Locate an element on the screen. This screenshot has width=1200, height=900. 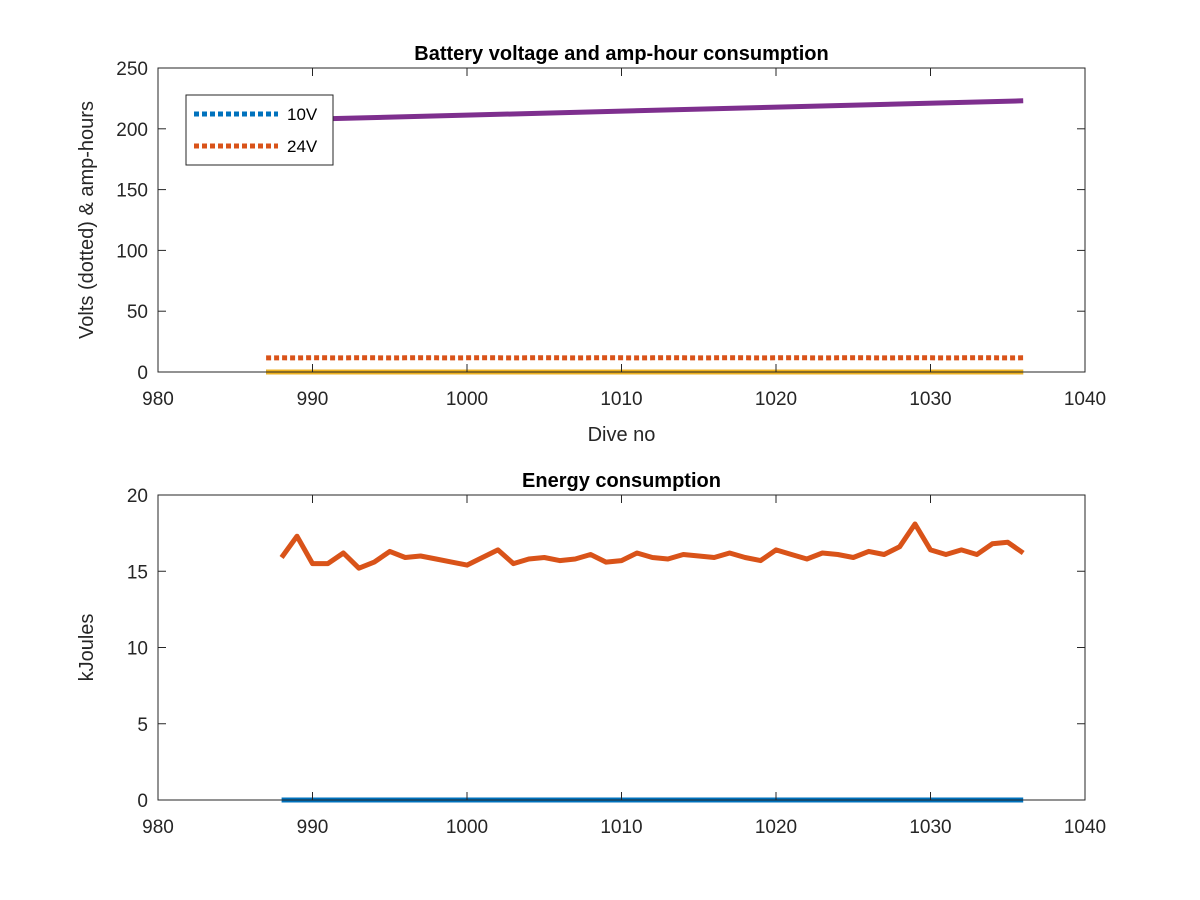
chart-title: Energy consumption is located at coordinates (621, 481).